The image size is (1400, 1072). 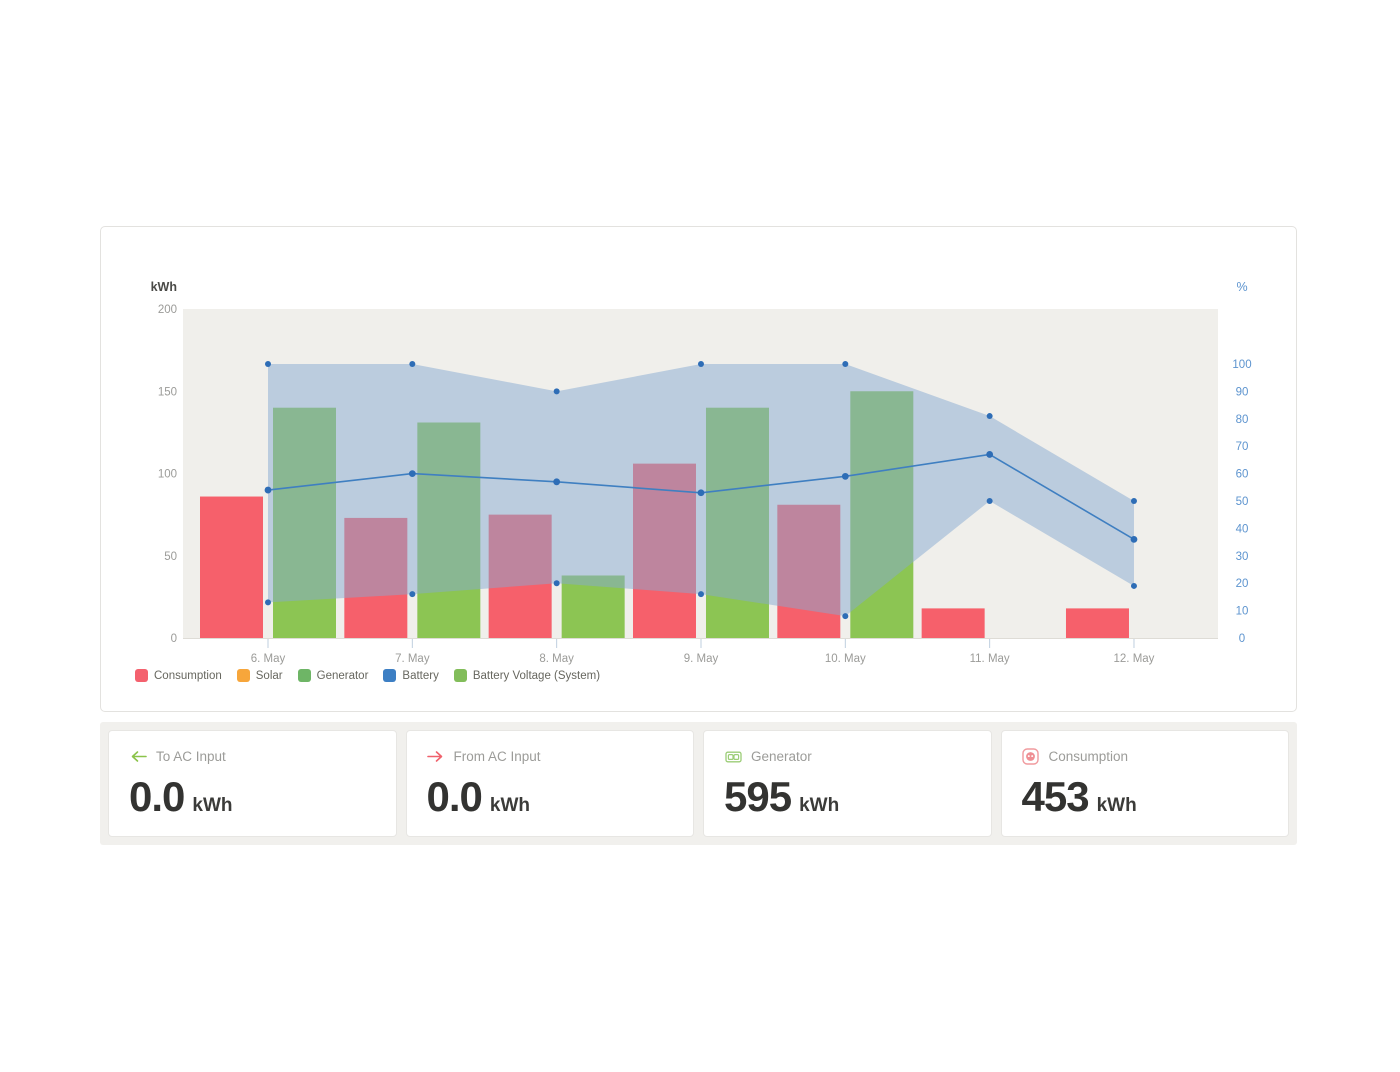 I want to click on x-axis-label: 7. May, so click(x=412, y=659).